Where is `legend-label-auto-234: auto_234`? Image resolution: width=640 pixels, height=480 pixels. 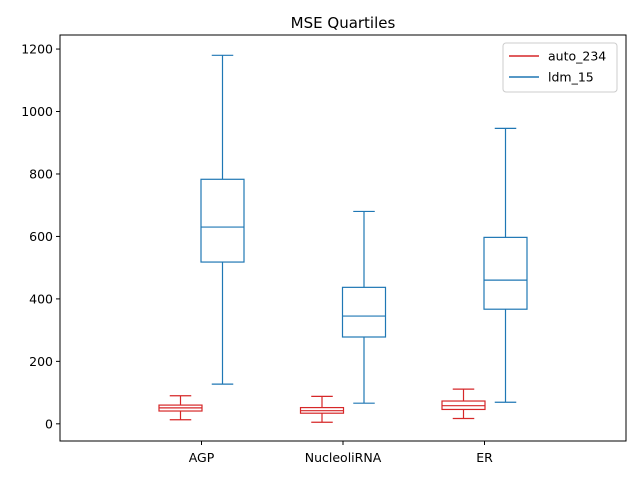
legend-label-auto-234: auto_234 is located at coordinates (577, 56).